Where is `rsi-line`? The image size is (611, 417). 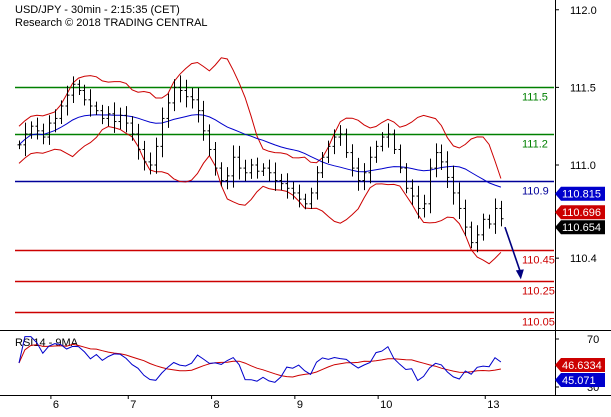
rsi-line is located at coordinates (260, 359).